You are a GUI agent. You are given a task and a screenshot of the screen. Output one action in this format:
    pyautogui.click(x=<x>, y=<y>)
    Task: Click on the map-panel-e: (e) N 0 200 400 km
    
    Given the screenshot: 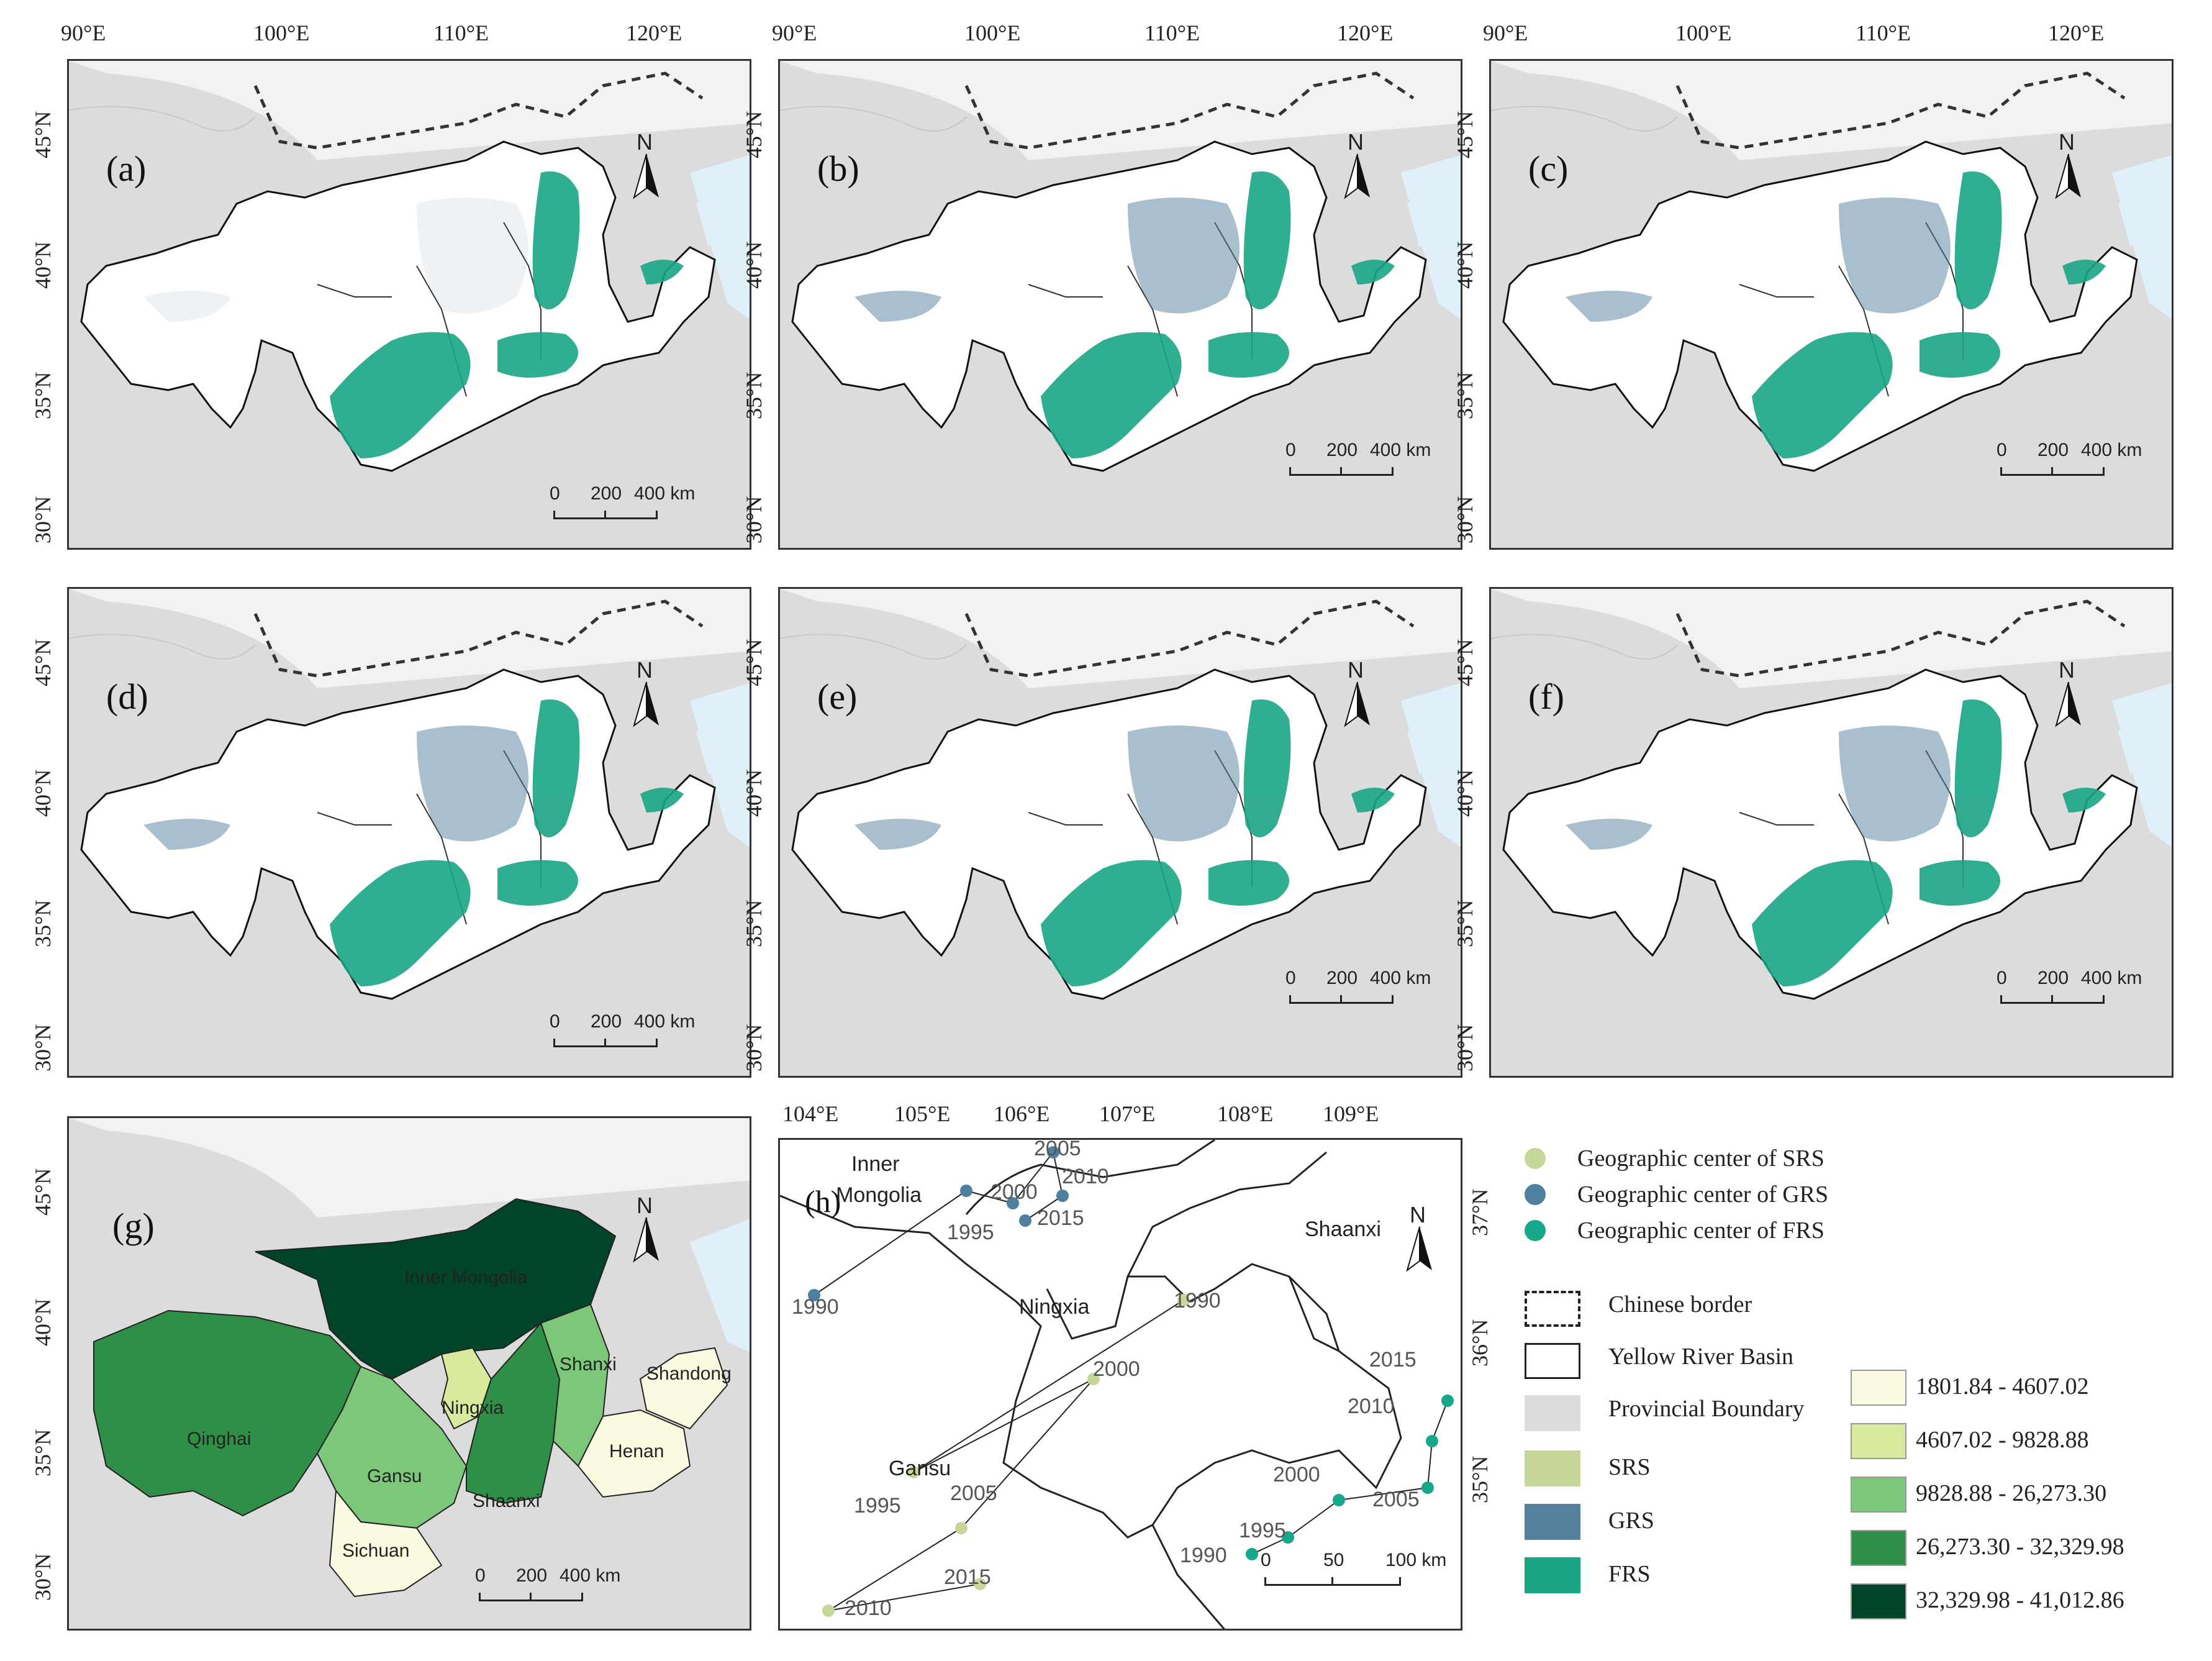 What is the action you would take?
    pyautogui.click(x=1120, y=832)
    